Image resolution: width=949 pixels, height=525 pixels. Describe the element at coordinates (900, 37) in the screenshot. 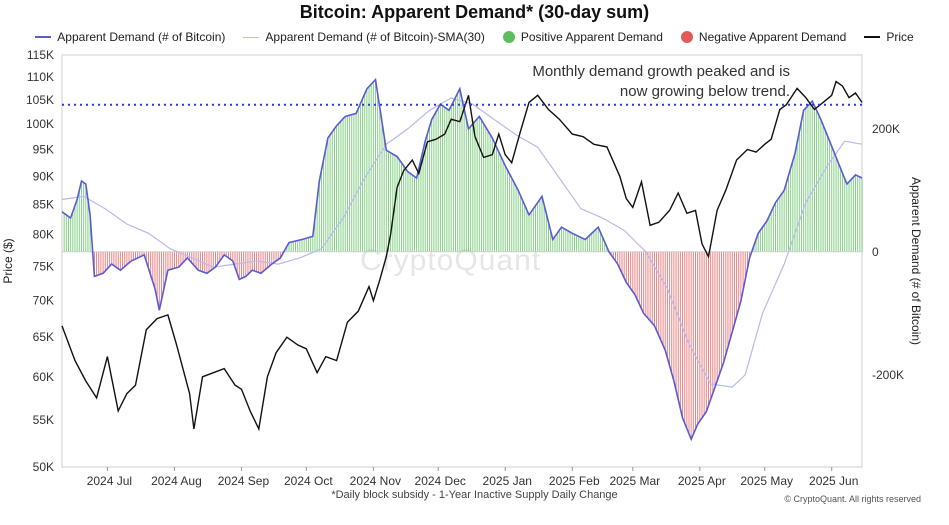

I see `legend-label-price: Price` at that location.